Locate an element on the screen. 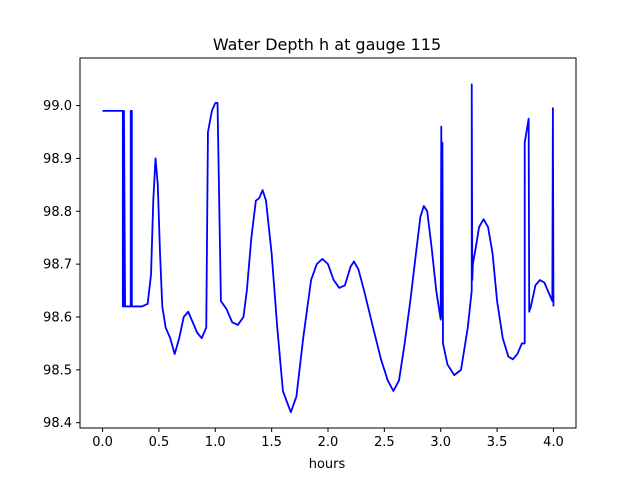 This screenshot has width=640, height=480. x-tick-label: 1.5 is located at coordinates (271, 442).